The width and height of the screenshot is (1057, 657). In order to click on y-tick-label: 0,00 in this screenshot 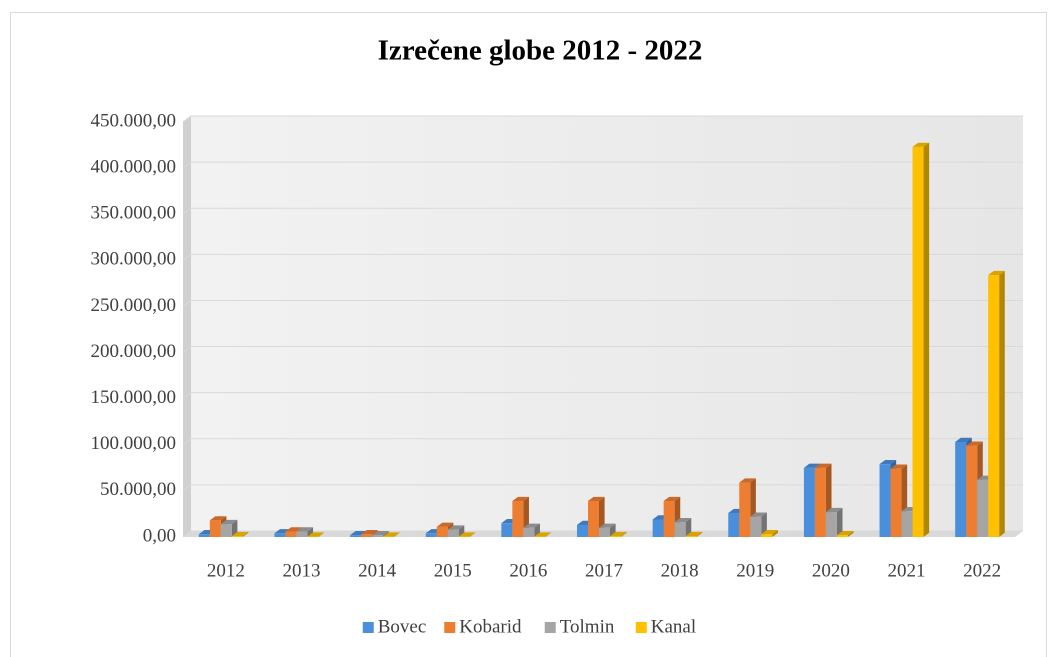, I will do `click(159, 535)`.